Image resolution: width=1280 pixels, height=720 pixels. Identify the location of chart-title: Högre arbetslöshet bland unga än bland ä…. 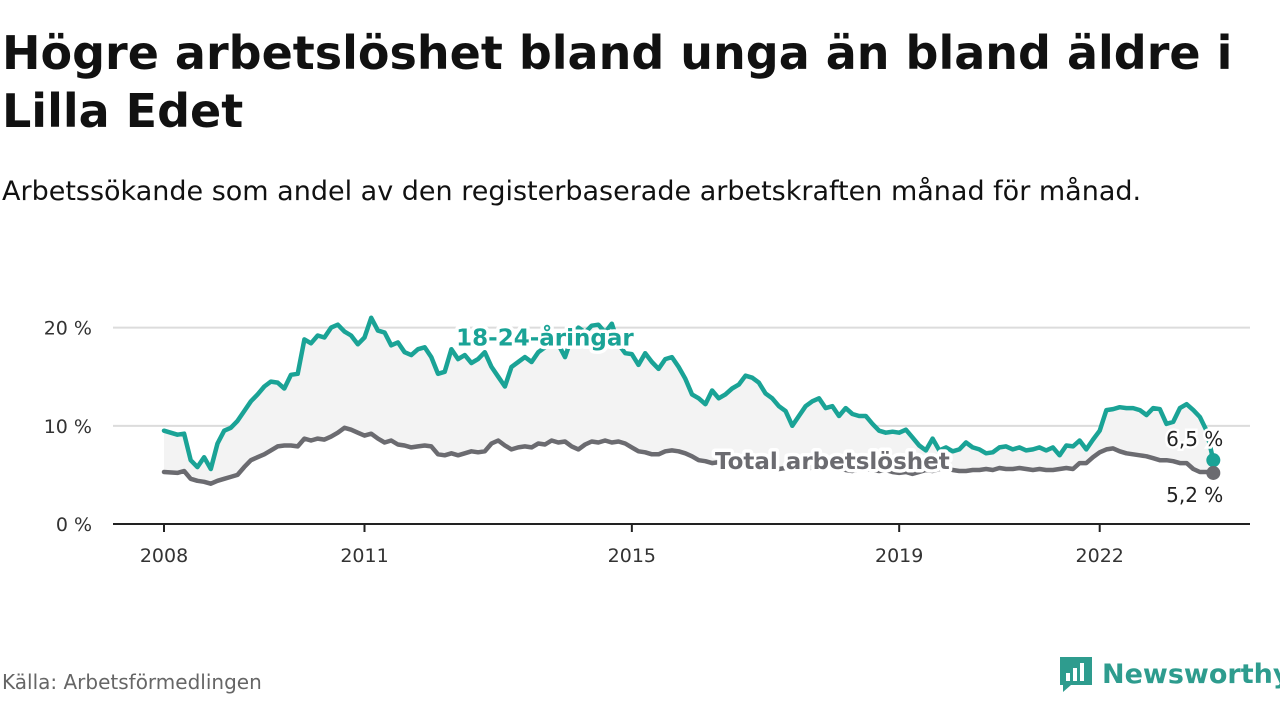
(617, 82).